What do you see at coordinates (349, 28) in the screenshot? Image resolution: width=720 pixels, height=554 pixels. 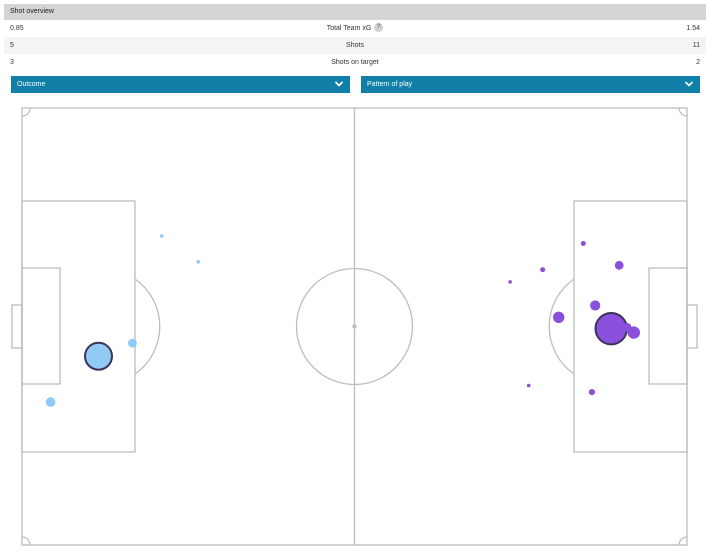 I see `xg-label: Total Team xG` at bounding box center [349, 28].